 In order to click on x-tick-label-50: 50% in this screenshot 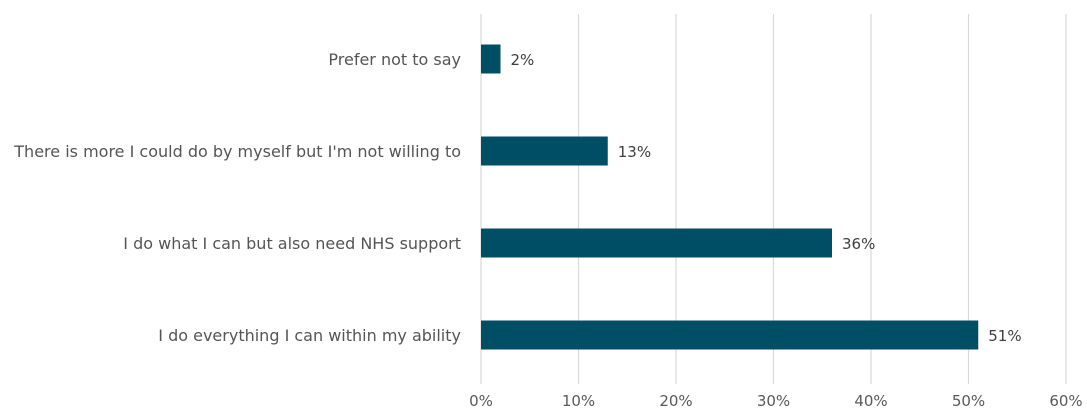, I will do `click(968, 401)`.